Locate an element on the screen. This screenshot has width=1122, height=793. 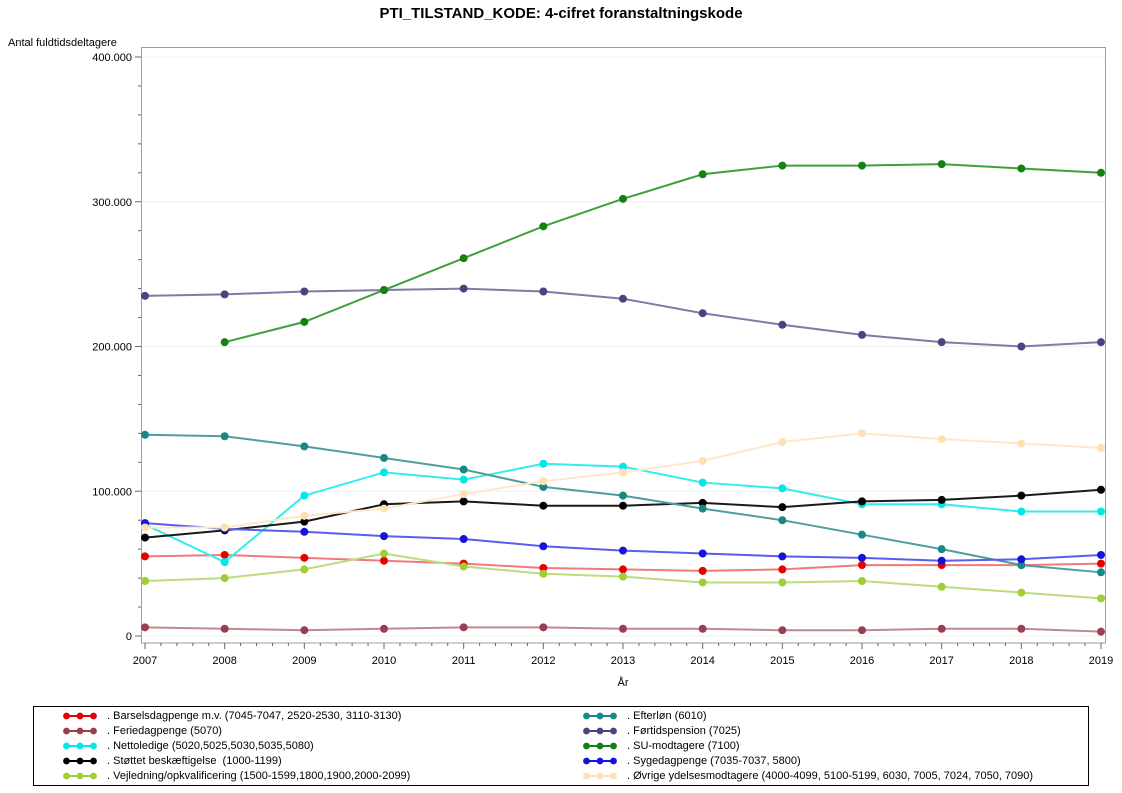
x-tick-label: 2014 is located at coordinates (702, 661).